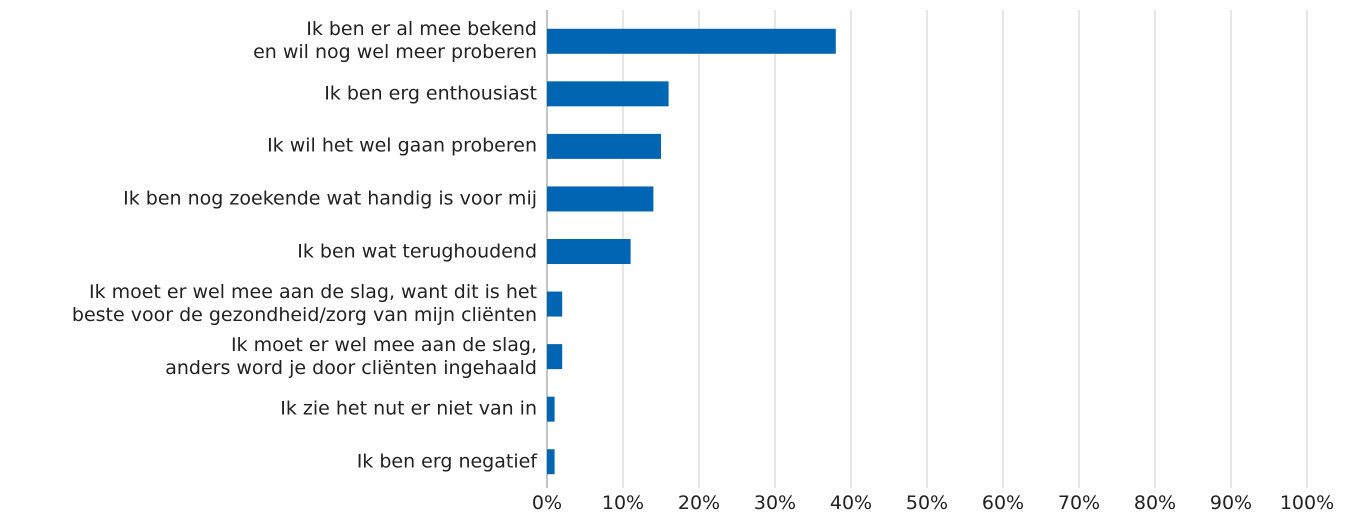 This screenshot has width=1351, height=517. Describe the element at coordinates (408, 408) in the screenshot. I see `y-tick-label: Ik zie het nut er niet van in` at that location.